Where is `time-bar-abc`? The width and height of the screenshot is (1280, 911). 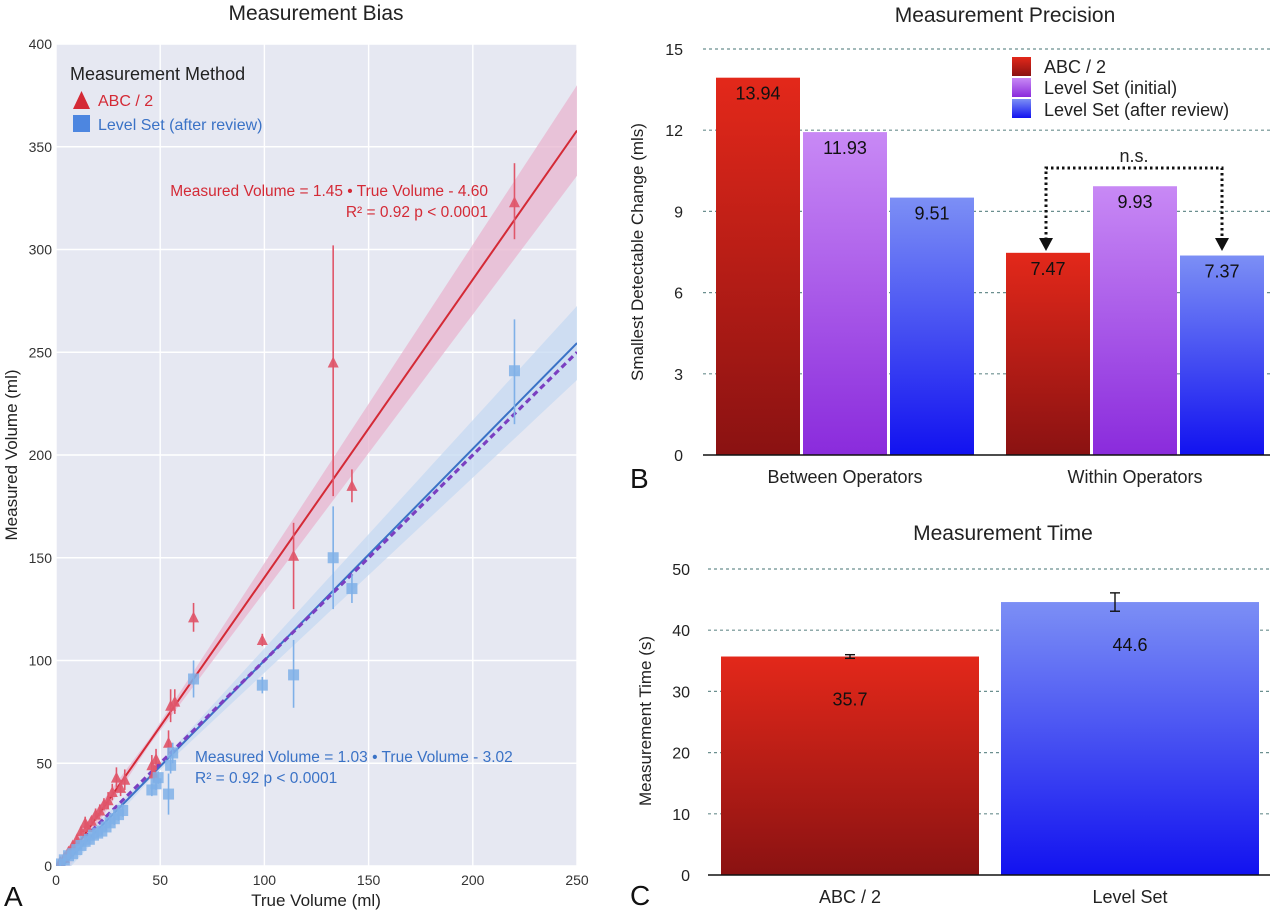
time-bar-abc is located at coordinates (850, 765).